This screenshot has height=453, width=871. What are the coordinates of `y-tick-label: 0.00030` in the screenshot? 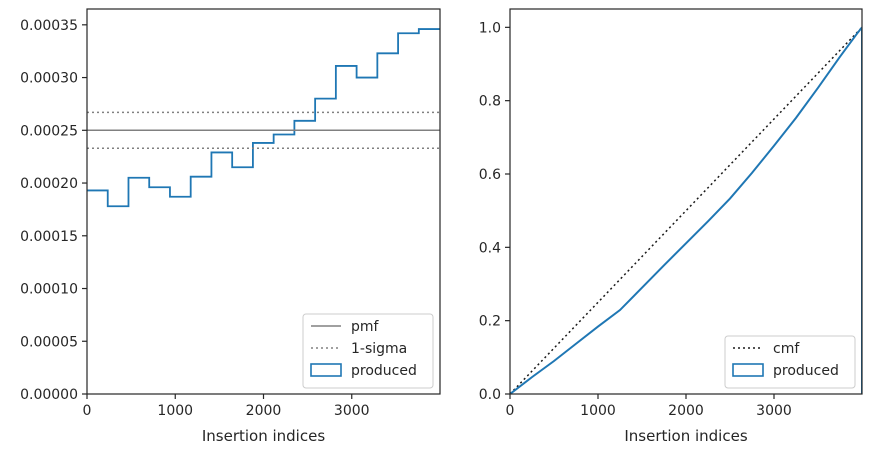 It's located at (49, 79).